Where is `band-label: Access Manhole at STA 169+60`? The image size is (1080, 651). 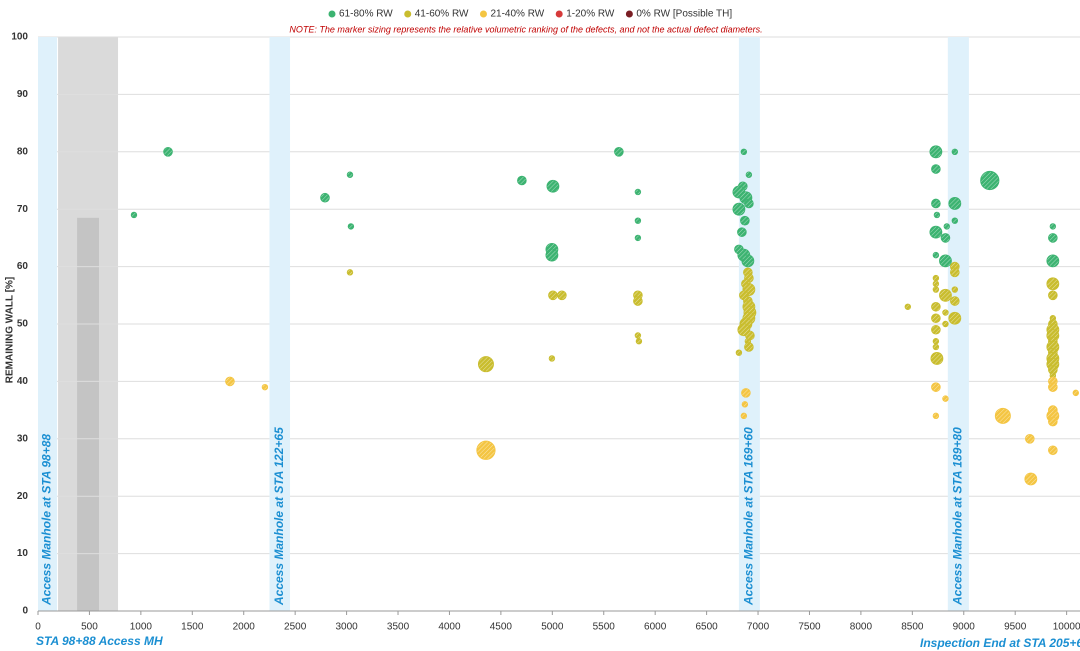 band-label: Access Manhole at STA 169+60 is located at coordinates (749, 516).